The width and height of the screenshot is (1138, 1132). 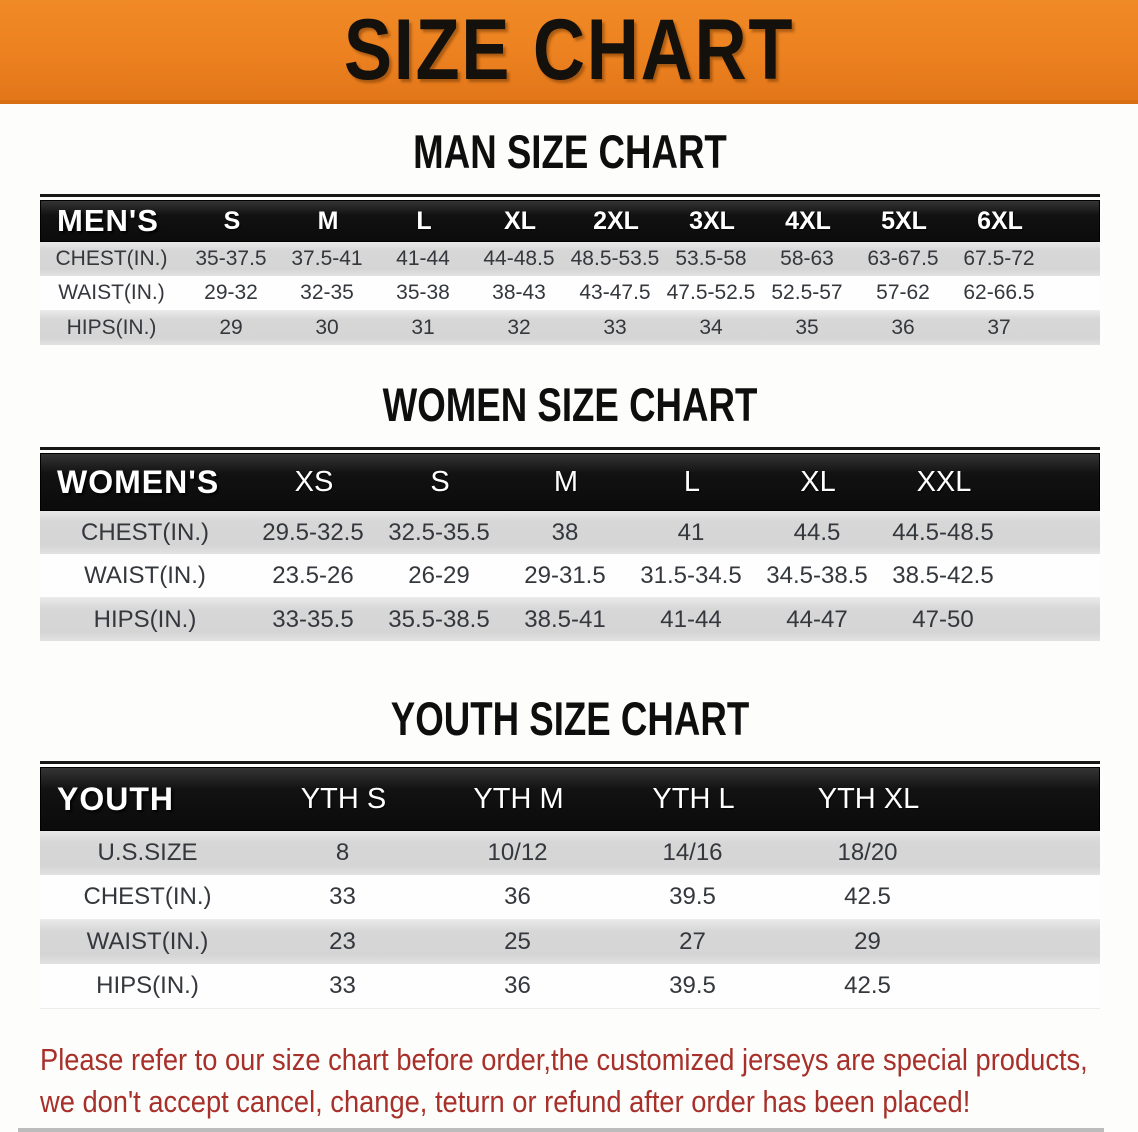 What do you see at coordinates (944, 481) in the screenshot?
I see `column-header: XXL` at bounding box center [944, 481].